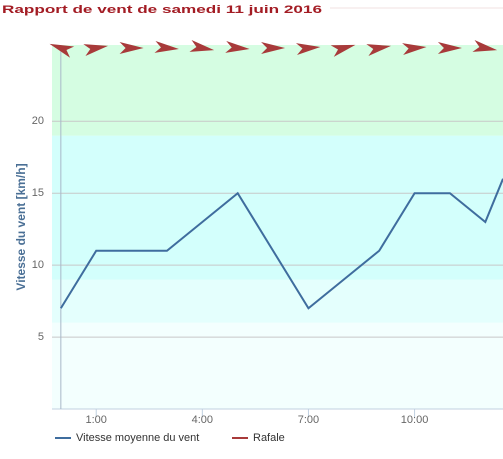  What do you see at coordinates (308, 420) in the screenshot?
I see `x-tick-label: 7:00` at bounding box center [308, 420].